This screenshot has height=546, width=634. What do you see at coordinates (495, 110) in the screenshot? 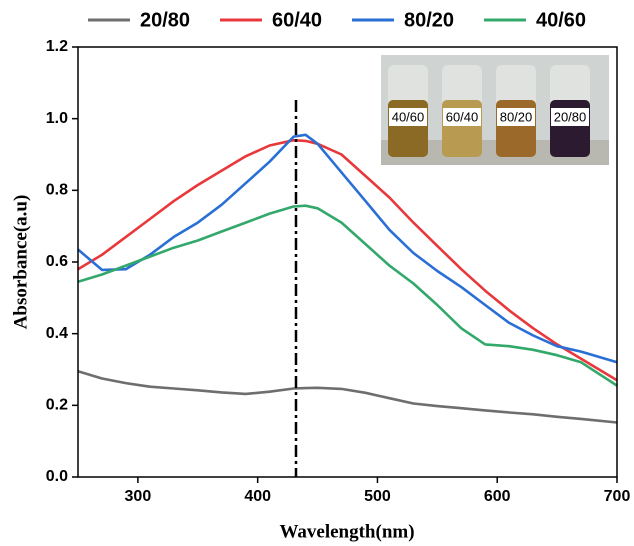
I see `inset-photo: 40/60 60/40 80/20 20/80` at bounding box center [495, 110].